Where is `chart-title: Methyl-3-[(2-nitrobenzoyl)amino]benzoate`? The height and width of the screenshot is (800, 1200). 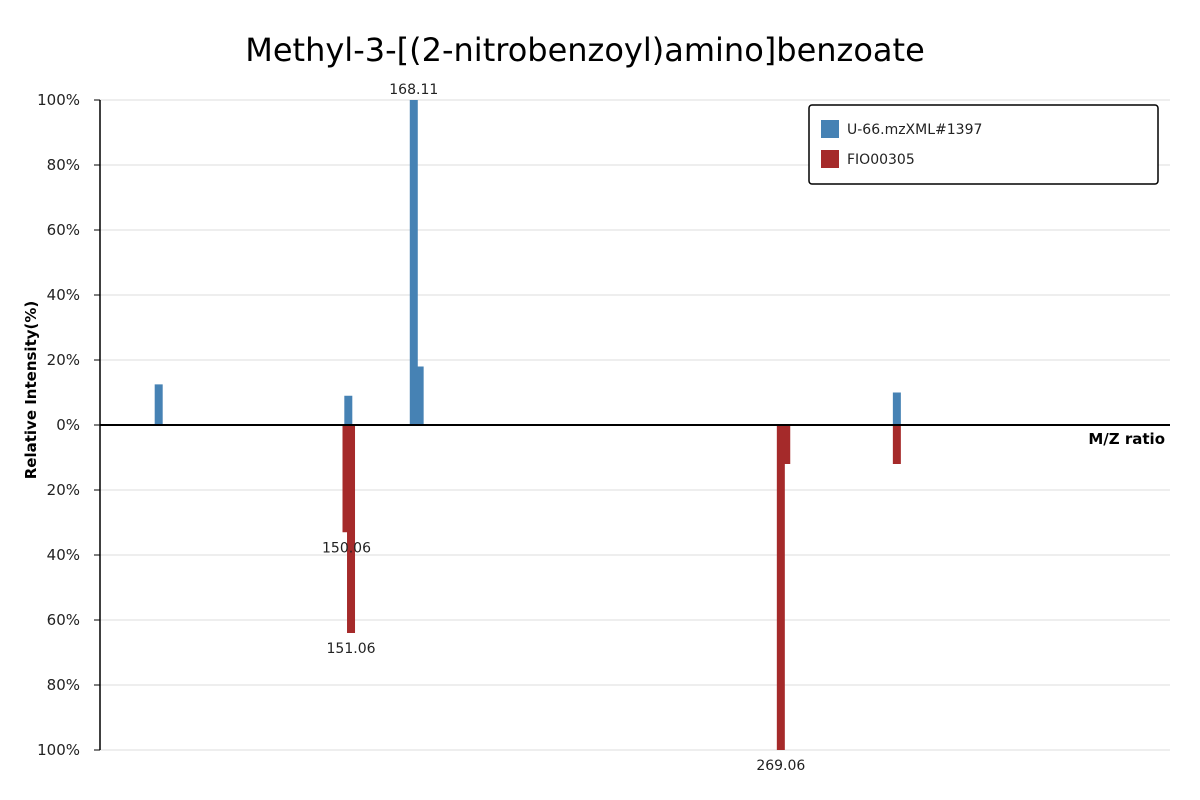
chart-title: Methyl-3-[(2-nitrobenzoyl)amino]benzoate is located at coordinates (585, 50).